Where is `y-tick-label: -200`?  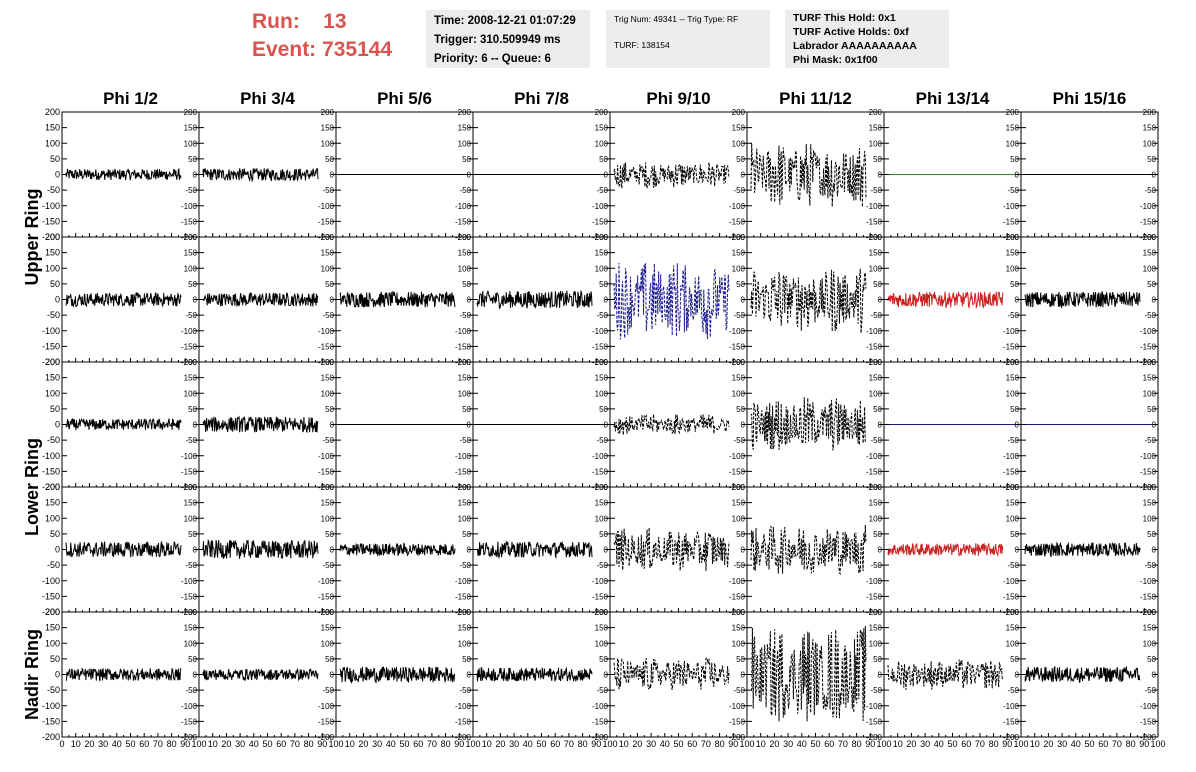
y-tick-label: -200 is located at coordinates (51, 487).